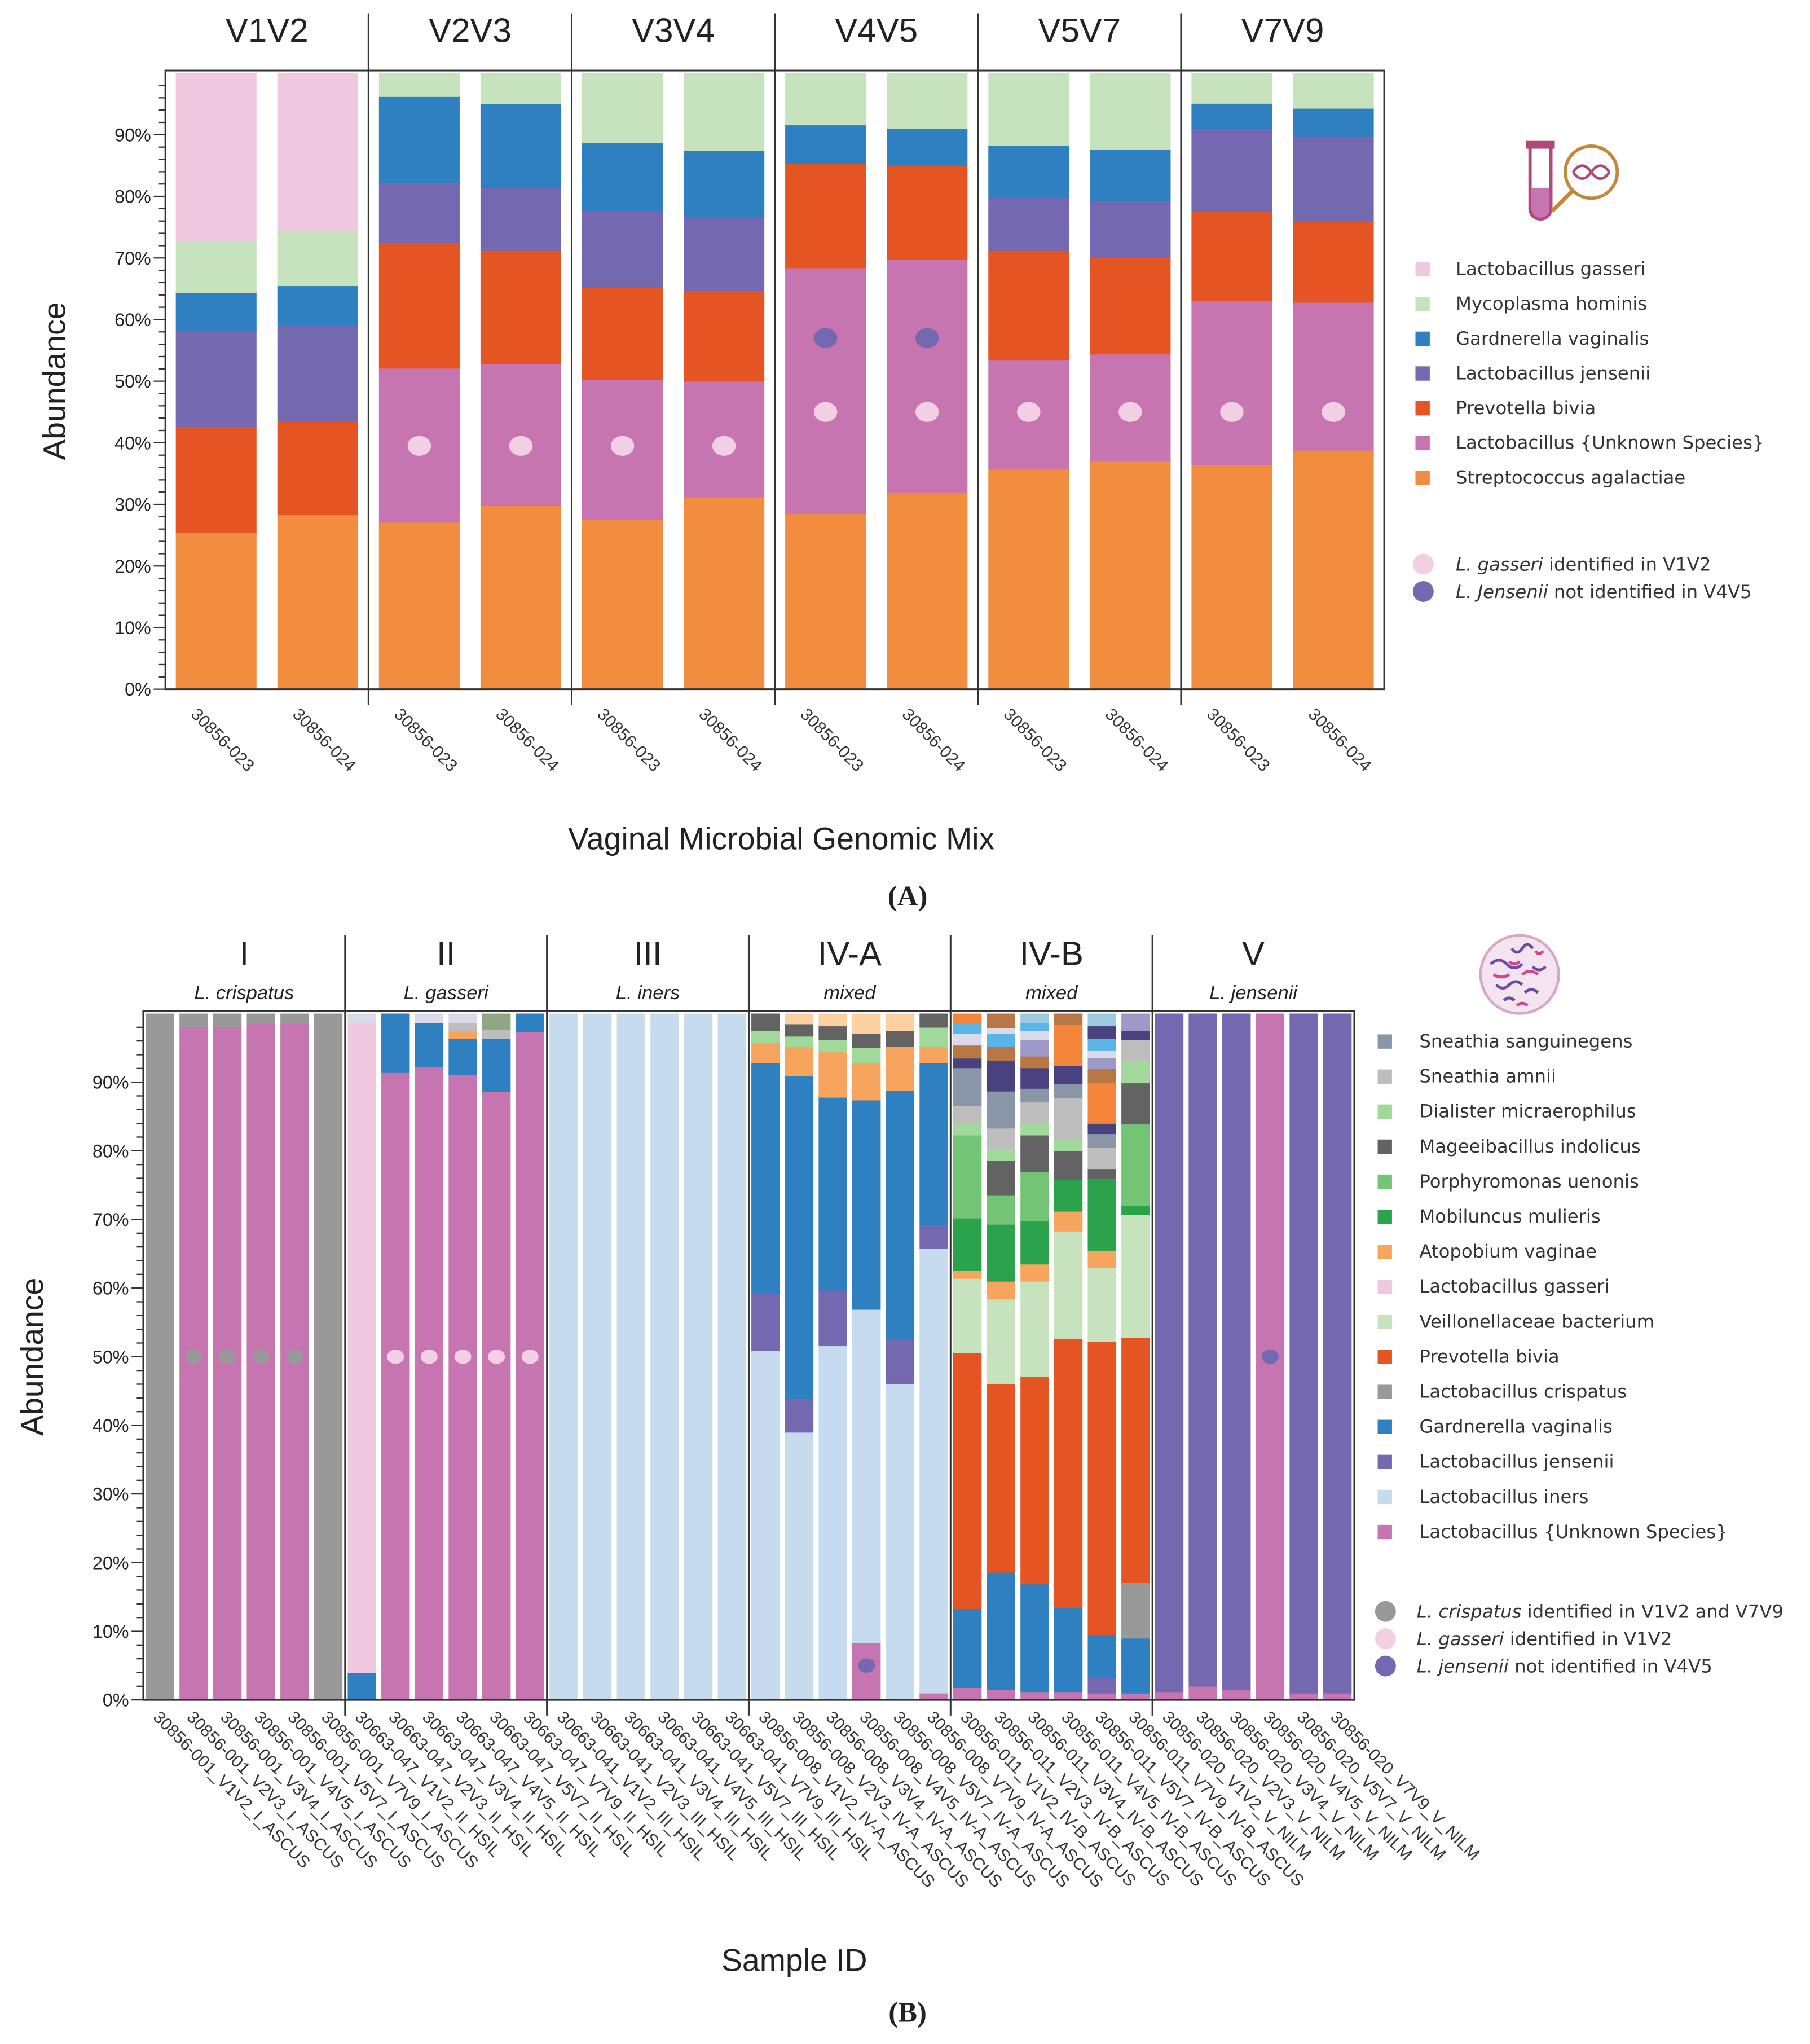 The image size is (1810, 2044). I want to click on legend-label: Lactobacillus crispatus, so click(1523, 1392).